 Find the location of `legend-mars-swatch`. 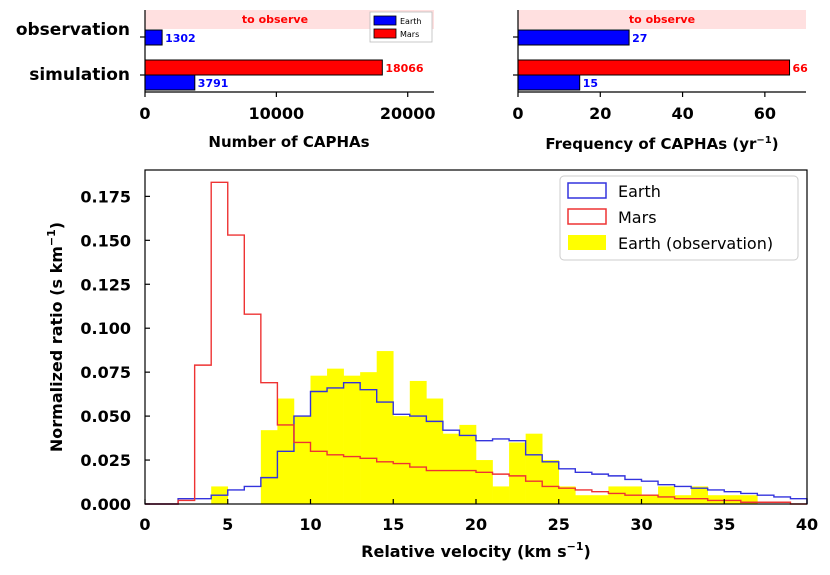

legend-mars-swatch is located at coordinates (587, 216).